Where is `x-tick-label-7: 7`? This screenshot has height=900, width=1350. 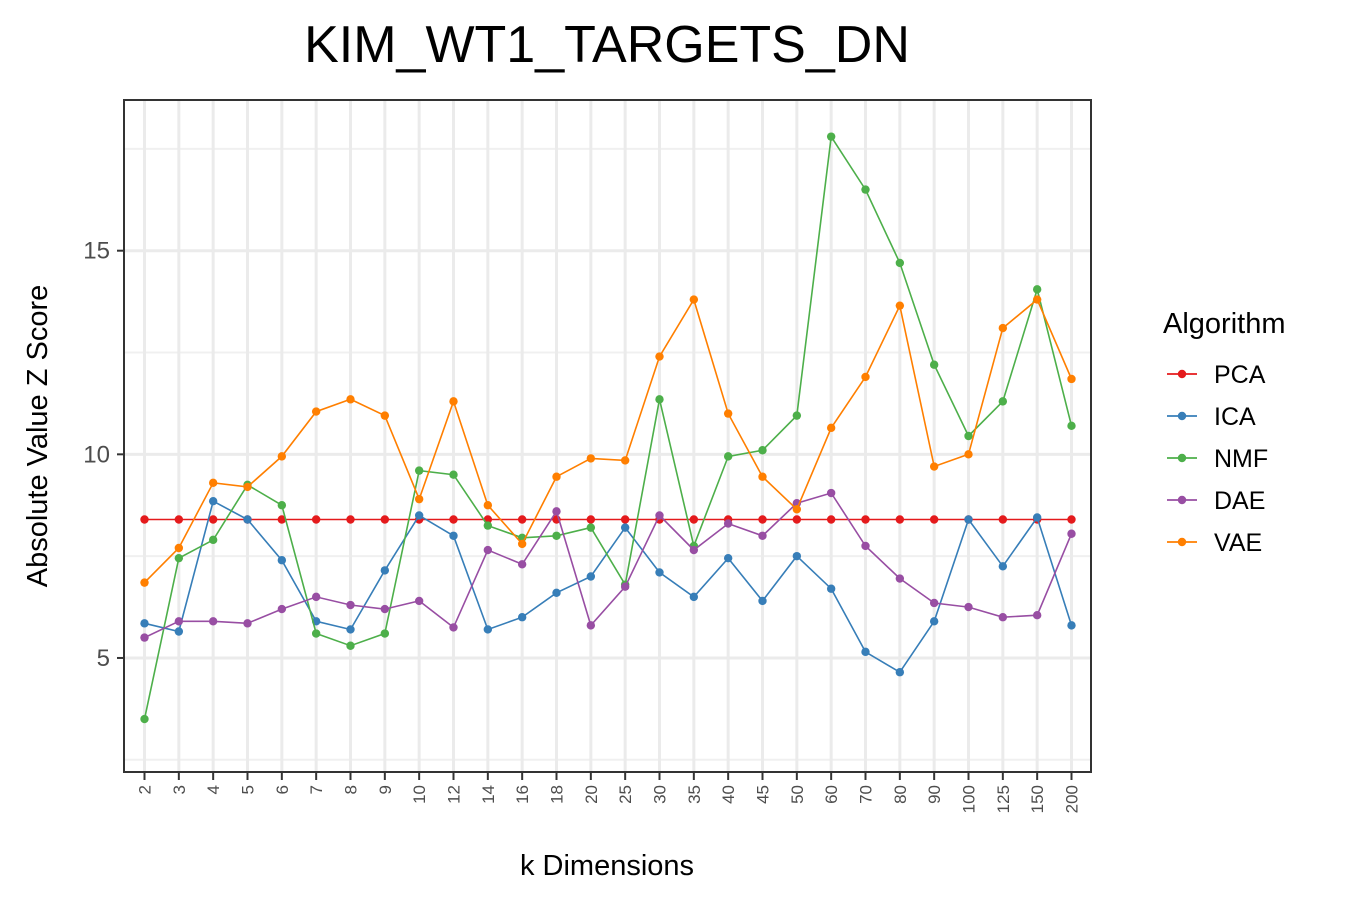
x-tick-label-7: 7 is located at coordinates (316, 789).